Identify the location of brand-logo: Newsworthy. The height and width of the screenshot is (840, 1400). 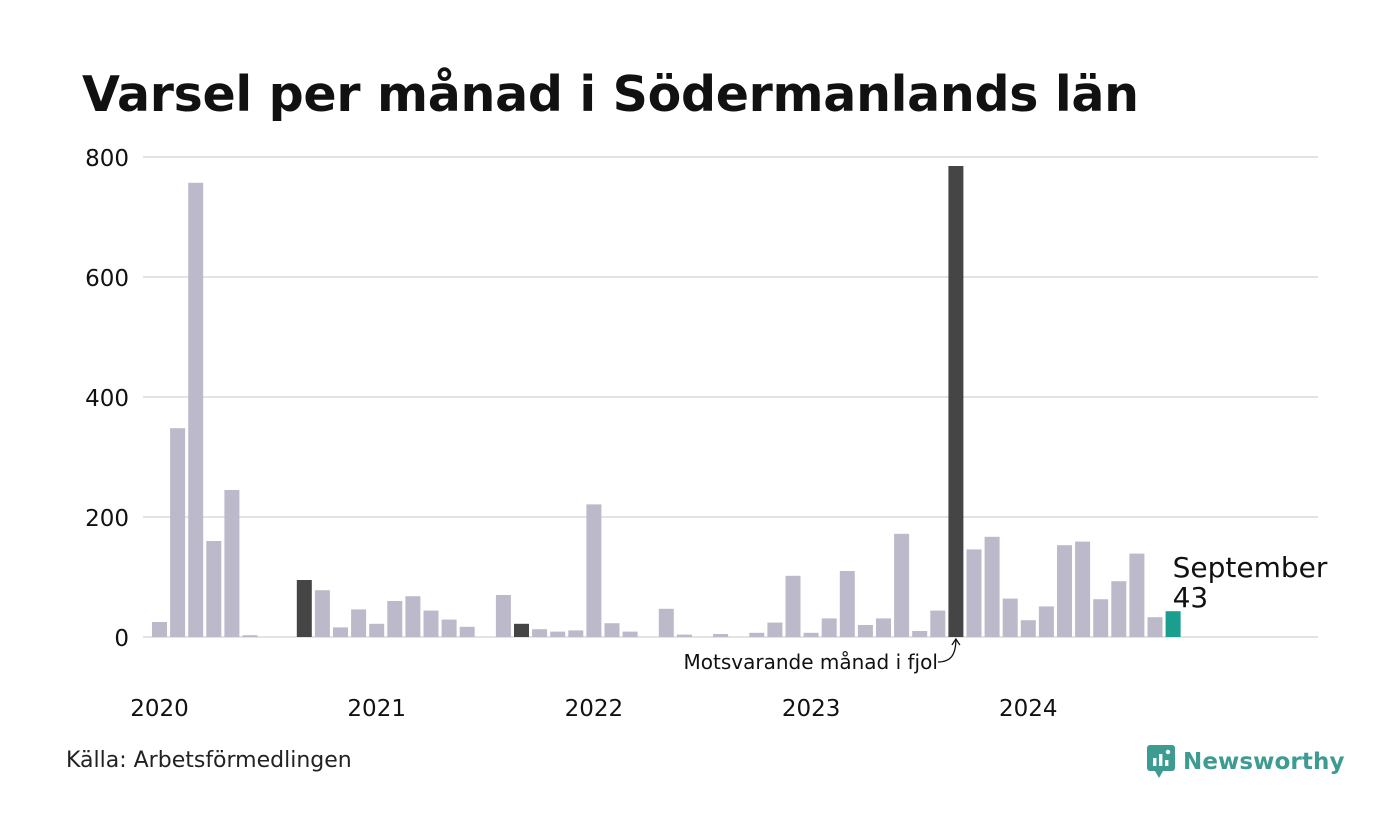
(1245, 762).